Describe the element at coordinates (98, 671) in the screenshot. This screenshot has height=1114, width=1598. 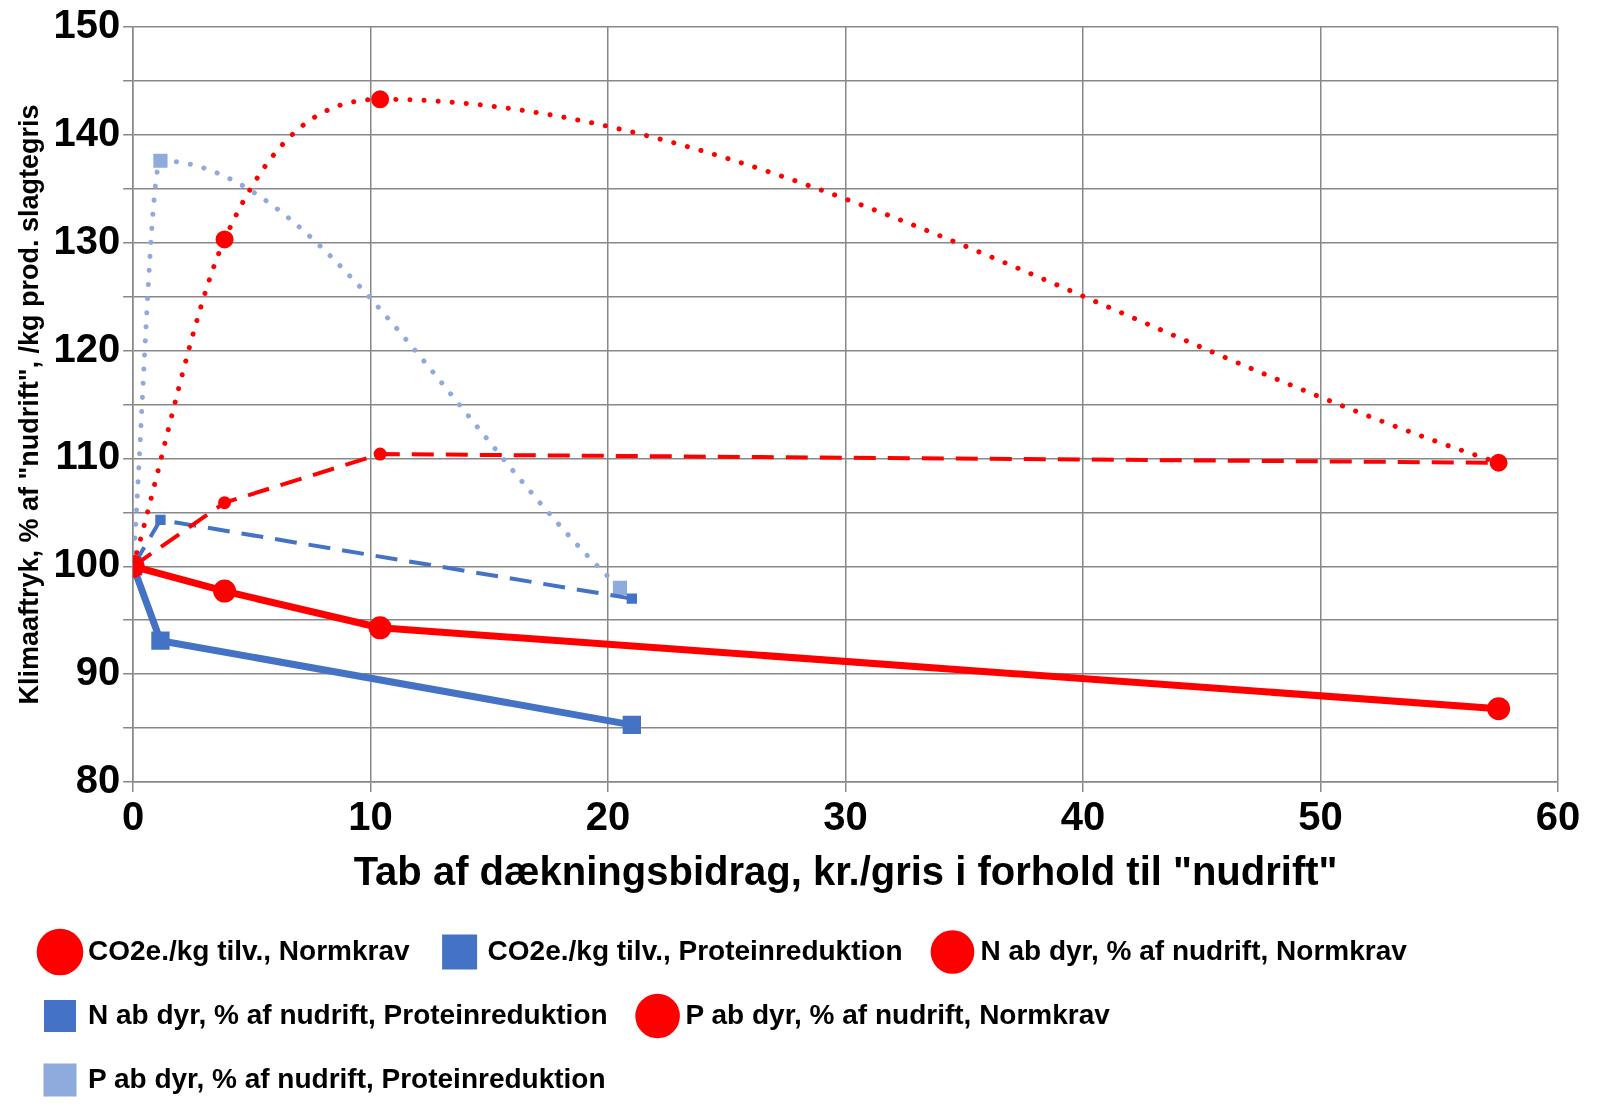
I see `y-tick-label: 90` at that location.